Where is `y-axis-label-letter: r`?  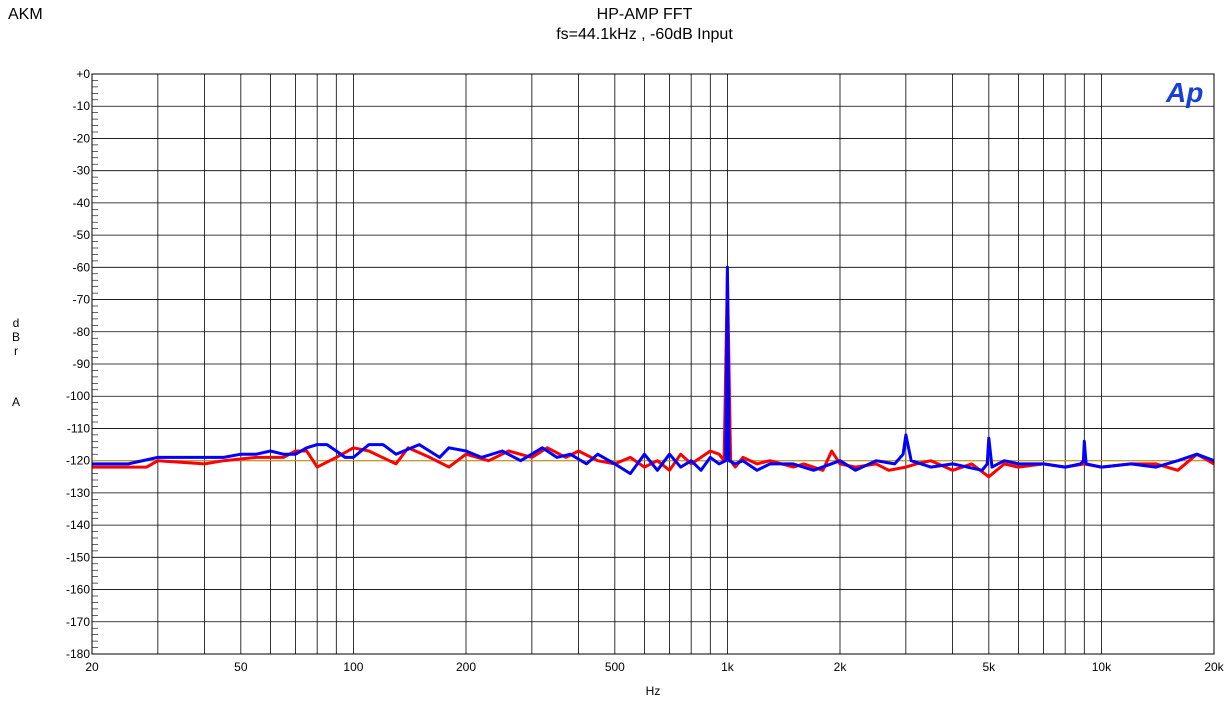 y-axis-label-letter: r is located at coordinates (16, 351).